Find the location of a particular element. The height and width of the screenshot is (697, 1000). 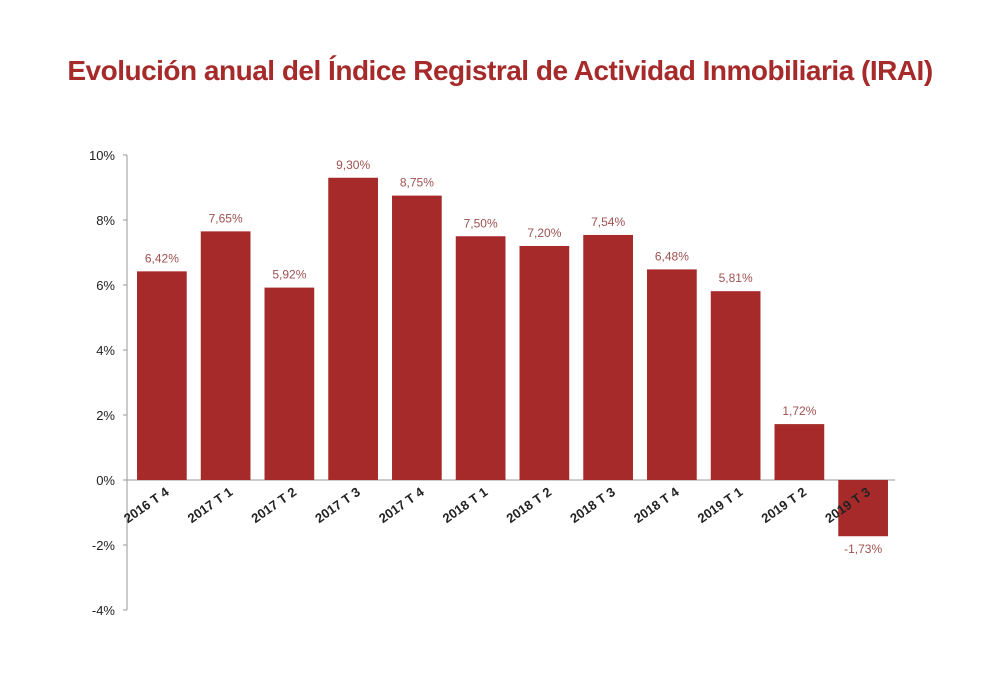

data-label: 5,92% is located at coordinates (289, 275).